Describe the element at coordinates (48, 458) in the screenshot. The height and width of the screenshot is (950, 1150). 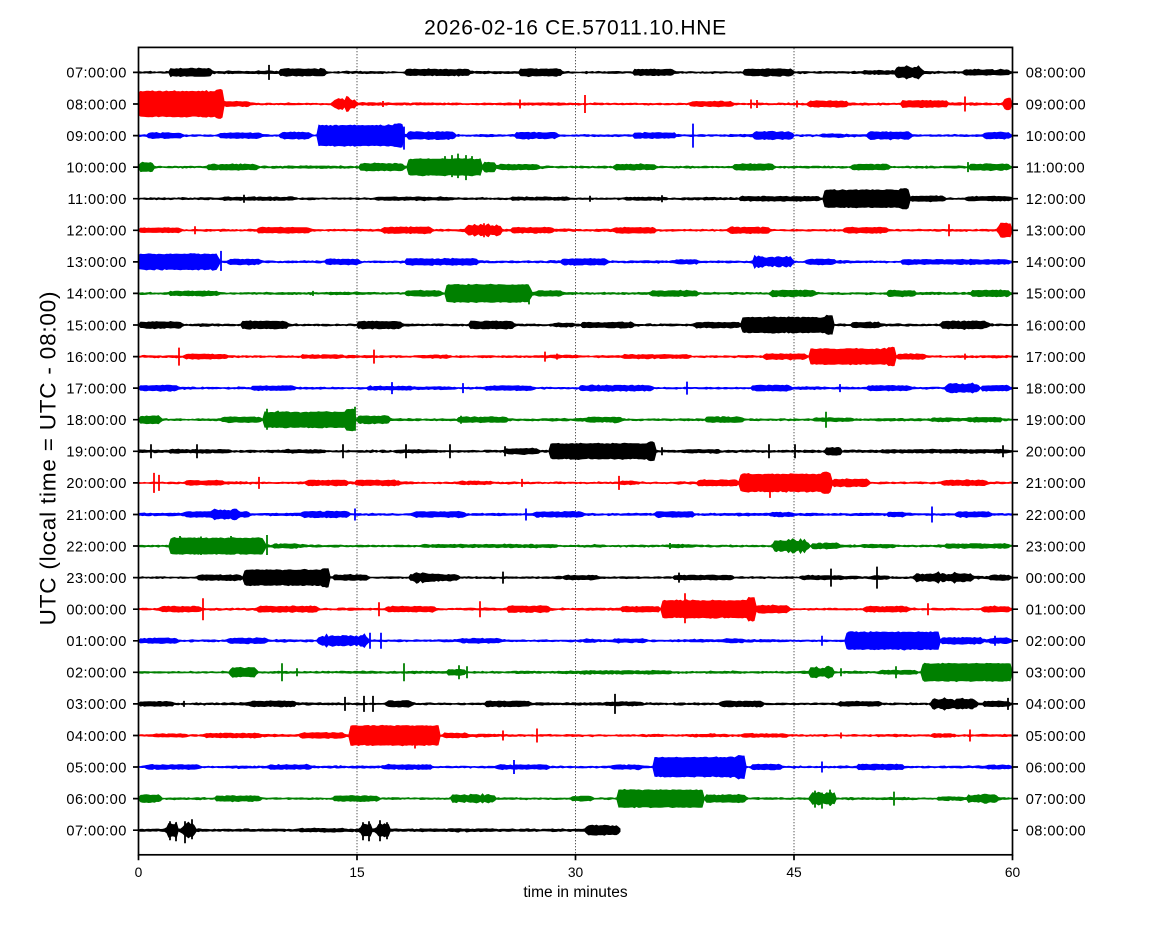
I see `svg-text: UTC (local time = UTC - 08:00)` at that location.